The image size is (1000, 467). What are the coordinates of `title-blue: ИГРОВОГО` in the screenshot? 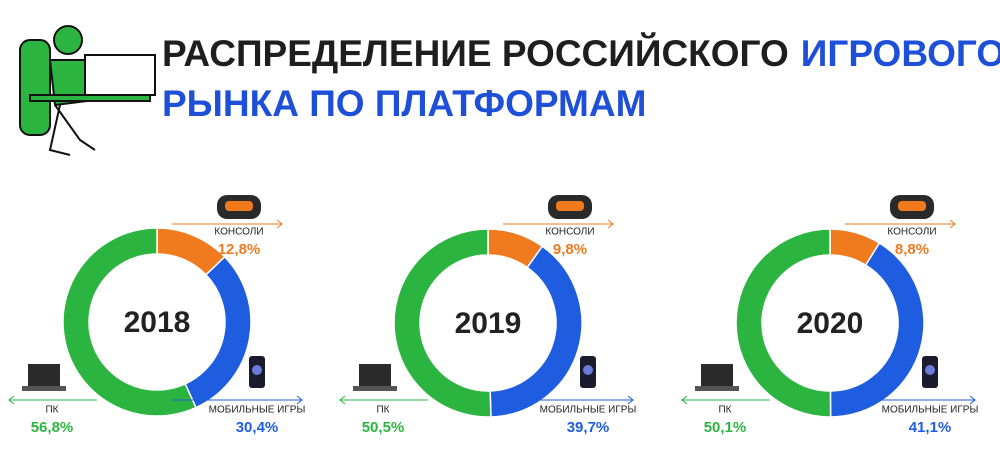 It's located at (900, 53).